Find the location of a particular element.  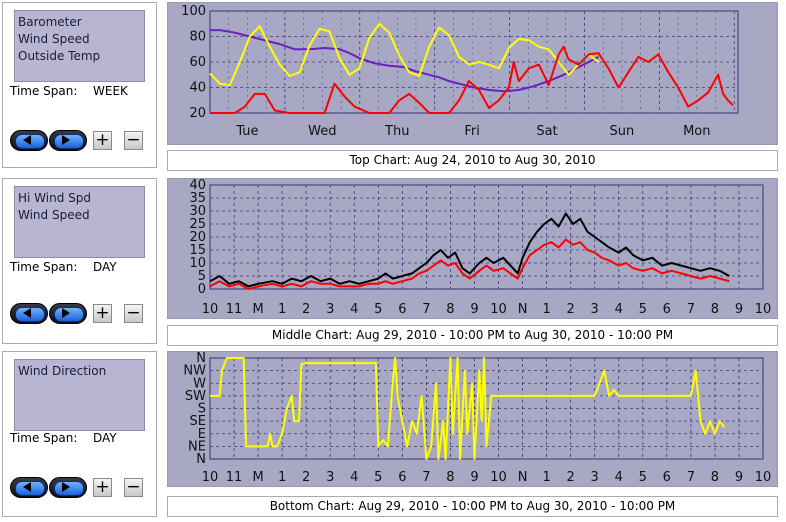

time-span-value: WEEK is located at coordinates (110, 91).